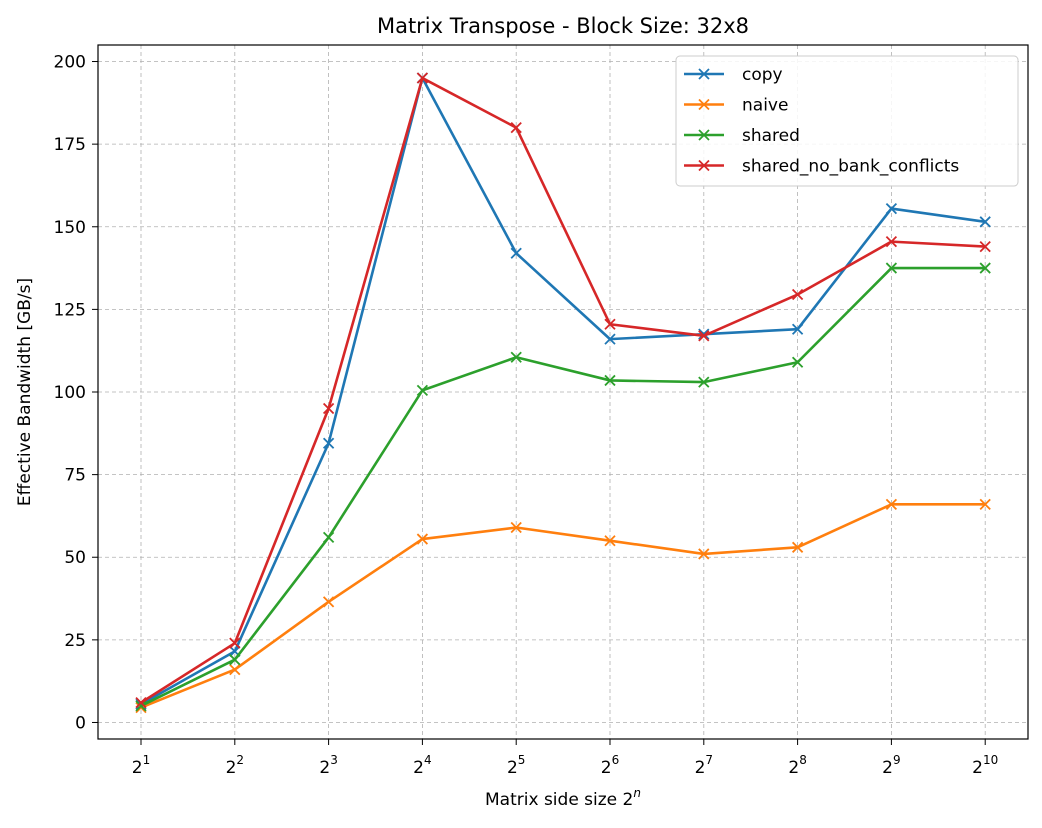 This screenshot has width=1042, height=828. What do you see at coordinates (70, 393) in the screenshot?
I see `y-tick-label: 100` at bounding box center [70, 393].